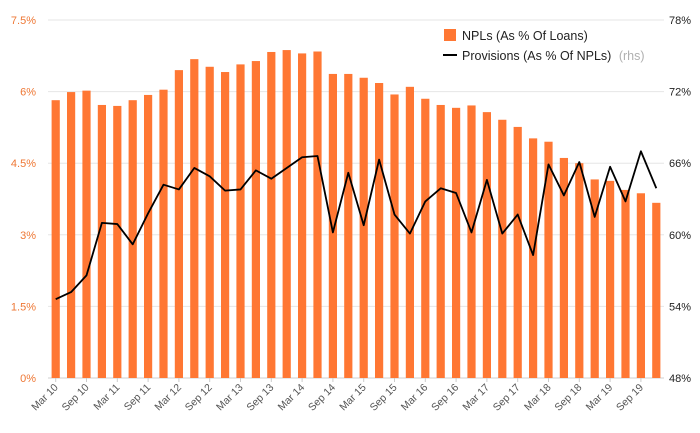 Image resolution: width=700 pixels, height=433 pixels. I want to click on y-right-tick-label: 54%, so click(680, 307).